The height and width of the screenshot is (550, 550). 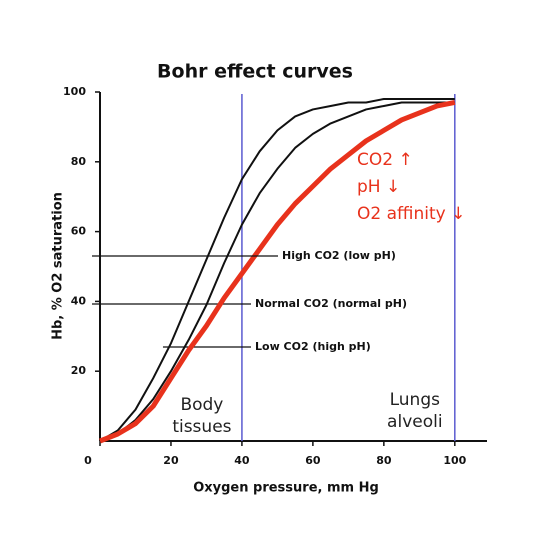 What do you see at coordinates (79, 370) in the screenshot?
I see `y-tick-label: 20` at bounding box center [79, 370].